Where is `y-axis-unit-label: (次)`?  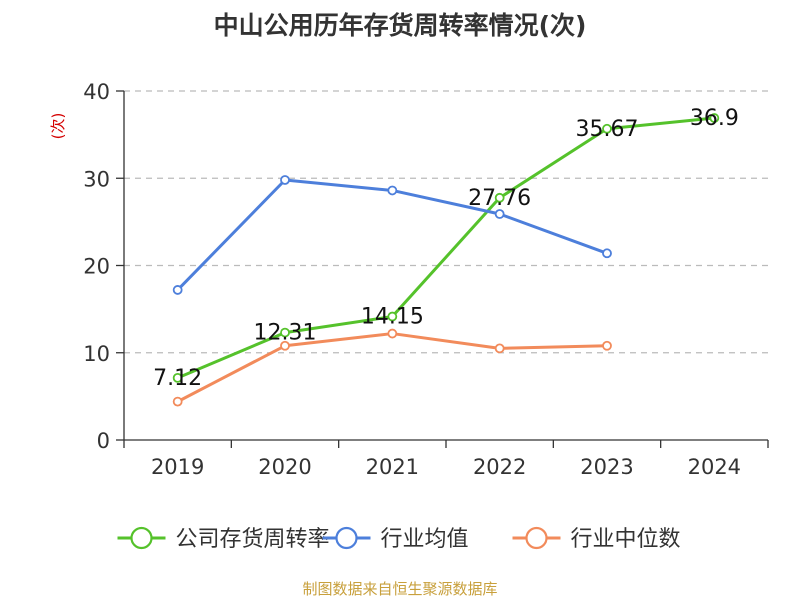 y-axis-unit-label: (次) is located at coordinates (58, 126).